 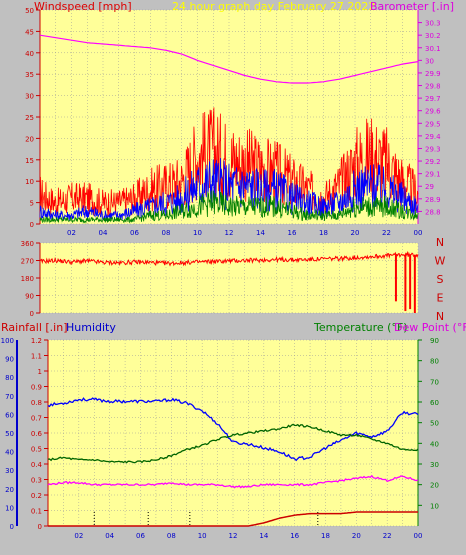 What do you see at coordinates (433, 112) in the screenshot?
I see `barometer-y-tick-label: 29.6` at bounding box center [433, 112].